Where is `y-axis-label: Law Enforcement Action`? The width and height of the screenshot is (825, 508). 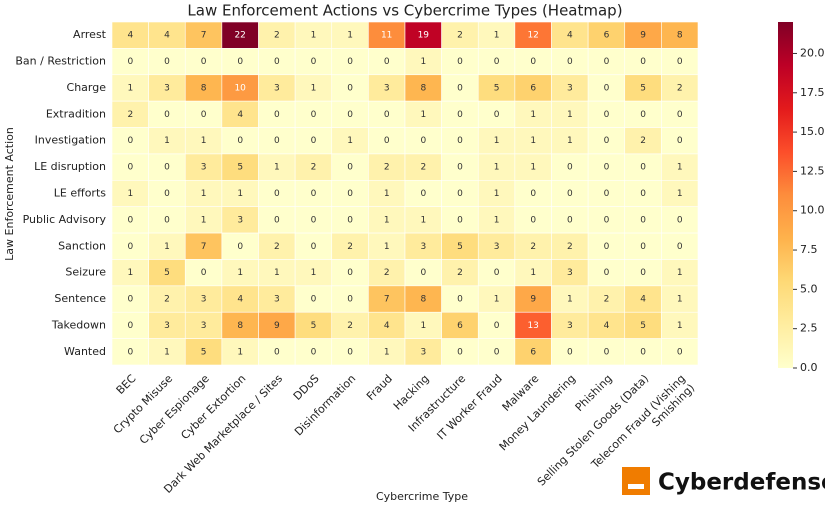
y-axis-label: Law Enforcement Action is located at coordinates (9, 194).